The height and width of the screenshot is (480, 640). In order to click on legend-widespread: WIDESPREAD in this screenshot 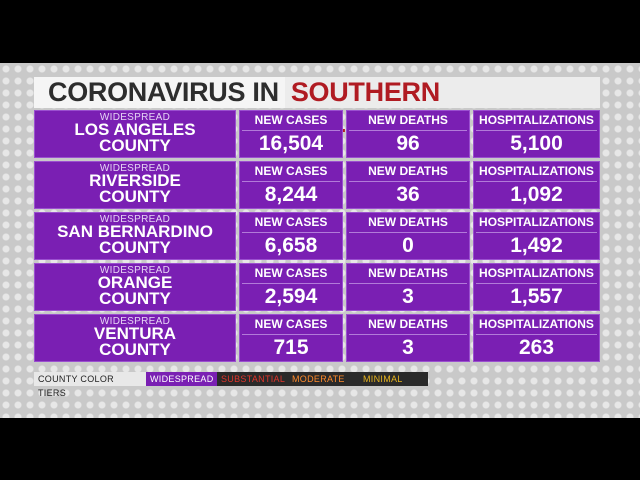, I will do `click(181, 379)`.